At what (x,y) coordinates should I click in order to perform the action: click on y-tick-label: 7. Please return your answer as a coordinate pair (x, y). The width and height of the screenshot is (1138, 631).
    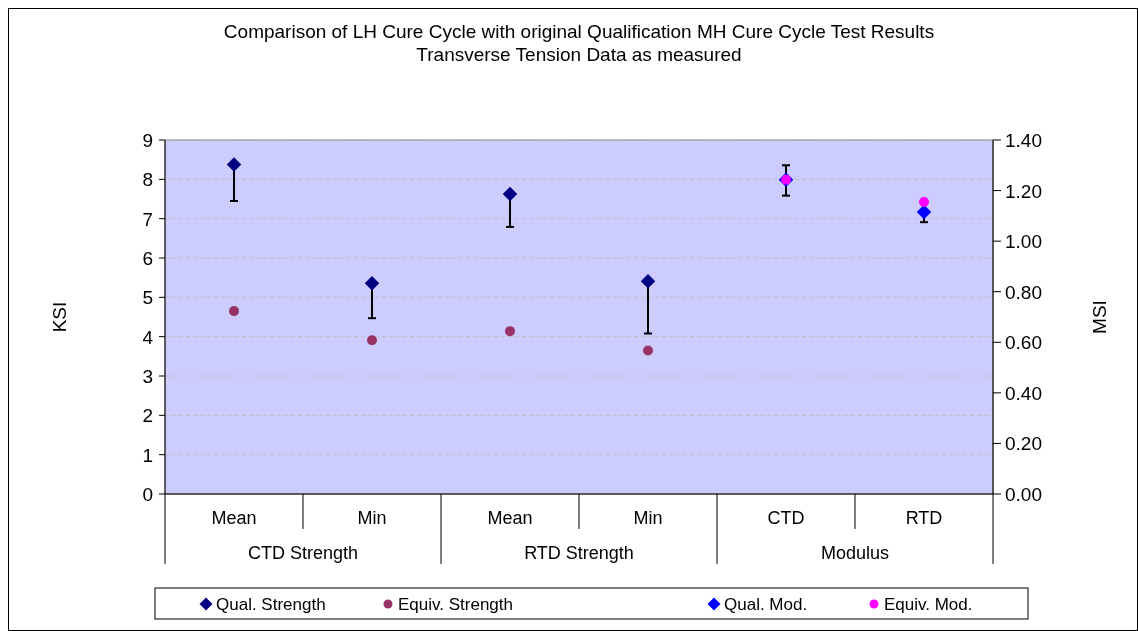
    Looking at the image, I should click on (147, 219).